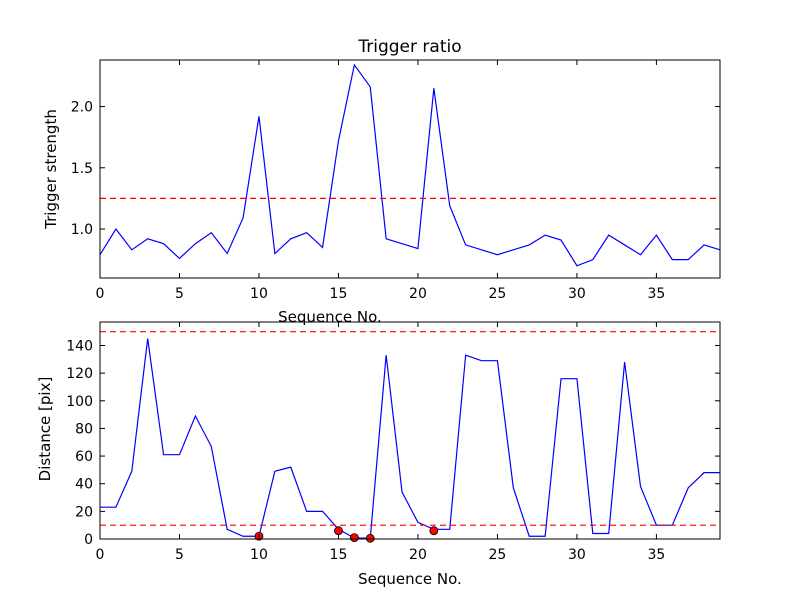  What do you see at coordinates (79, 374) in the screenshot?
I see `distance-ytick-label: 120` at bounding box center [79, 374].